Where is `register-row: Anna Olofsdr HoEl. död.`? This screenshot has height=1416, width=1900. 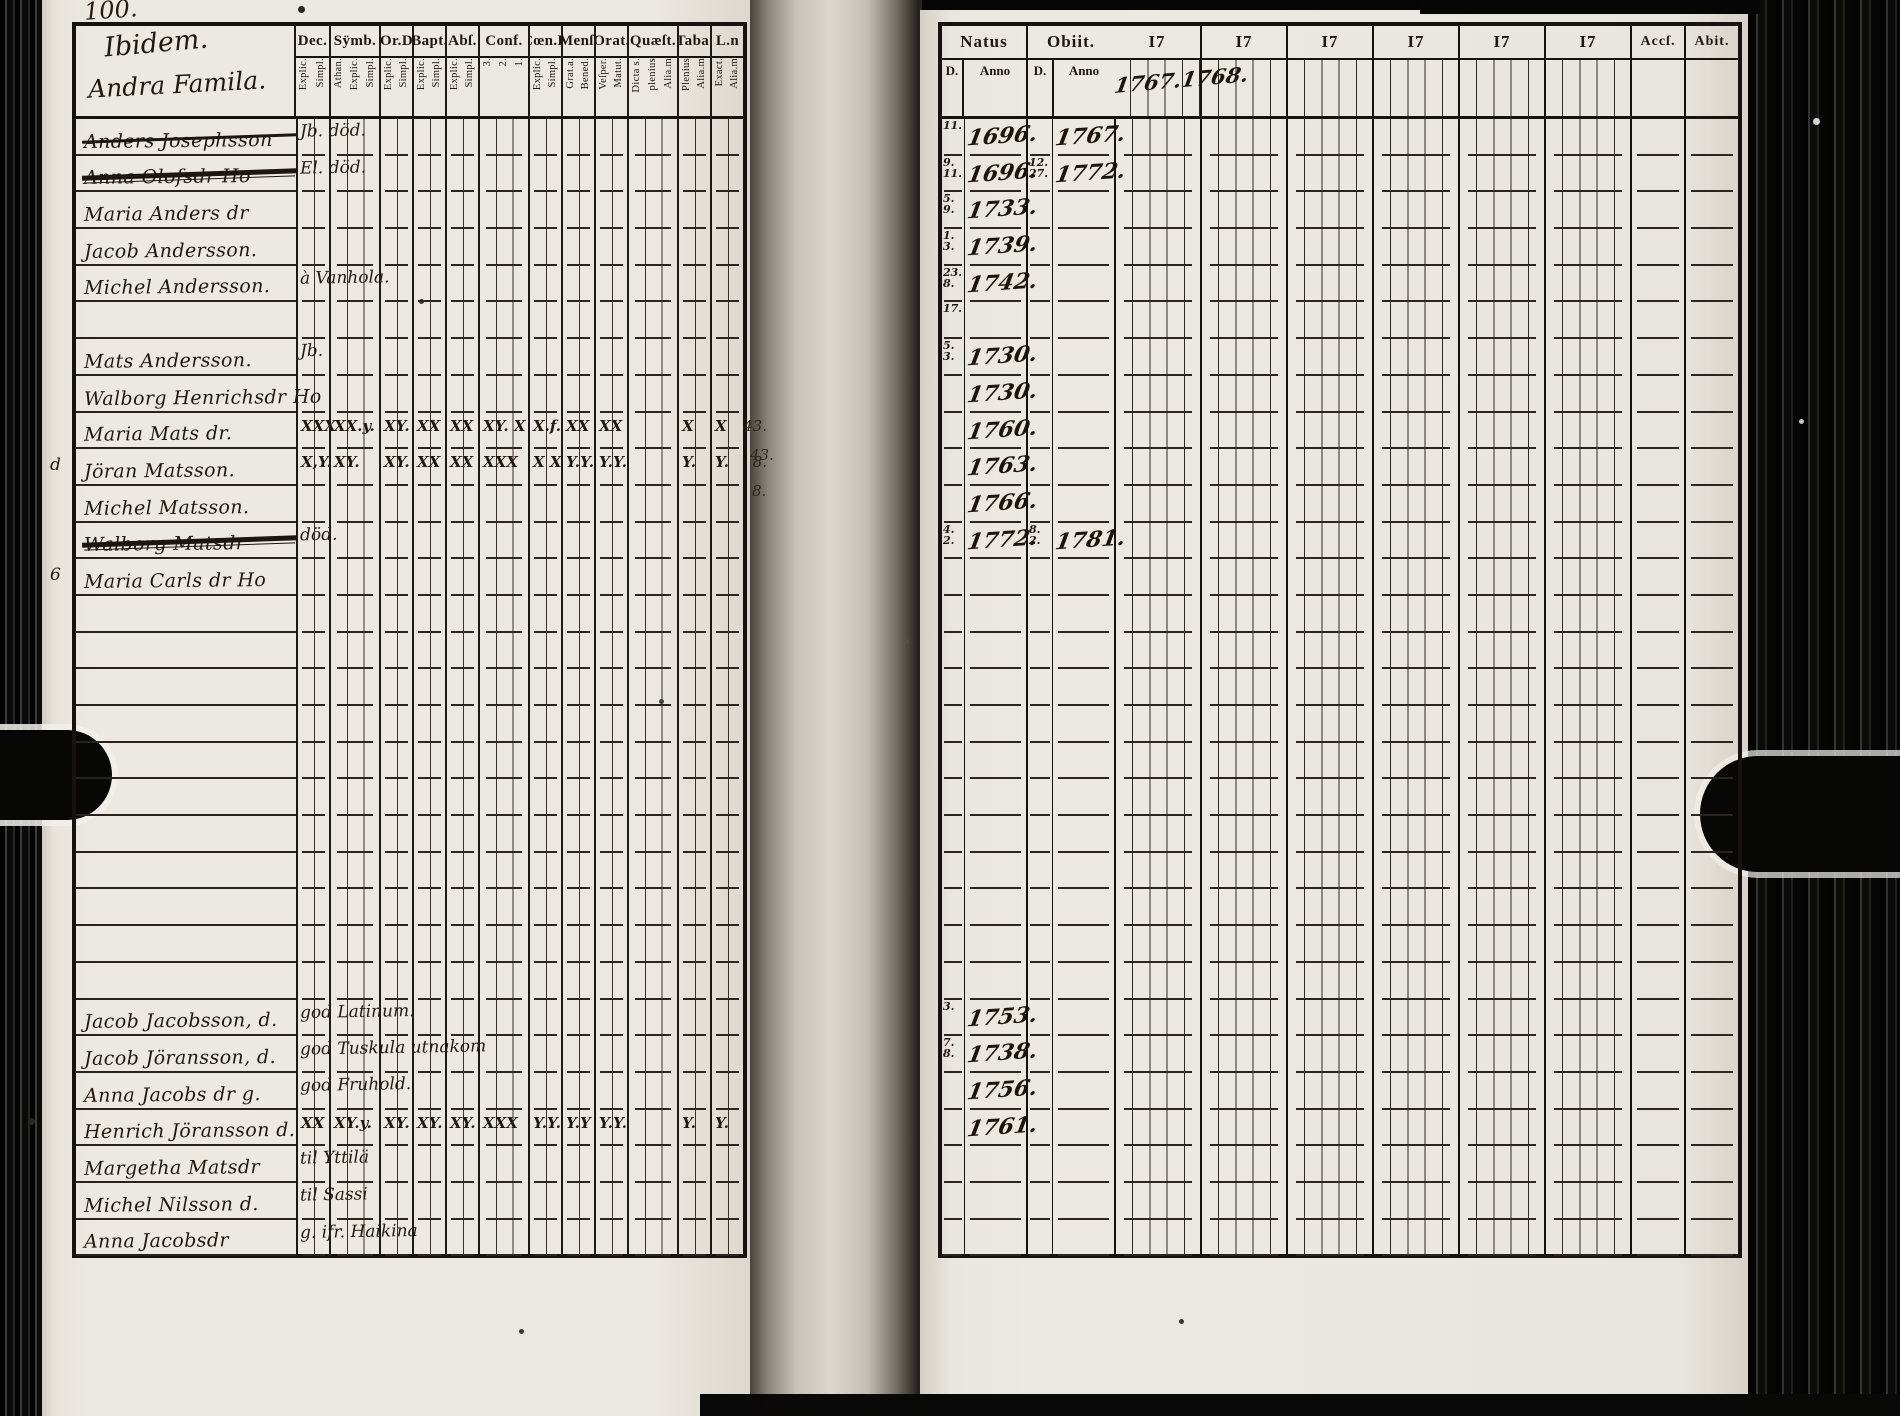 register-row: Anna Olofsdr HoEl. död. is located at coordinates (409, 174).